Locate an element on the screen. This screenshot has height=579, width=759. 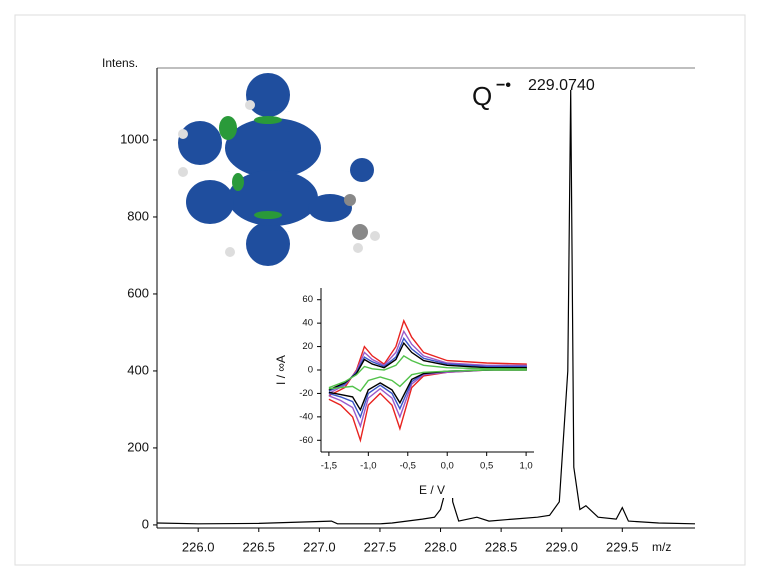
x-tick-label: 227.0 is located at coordinates (319, 546).